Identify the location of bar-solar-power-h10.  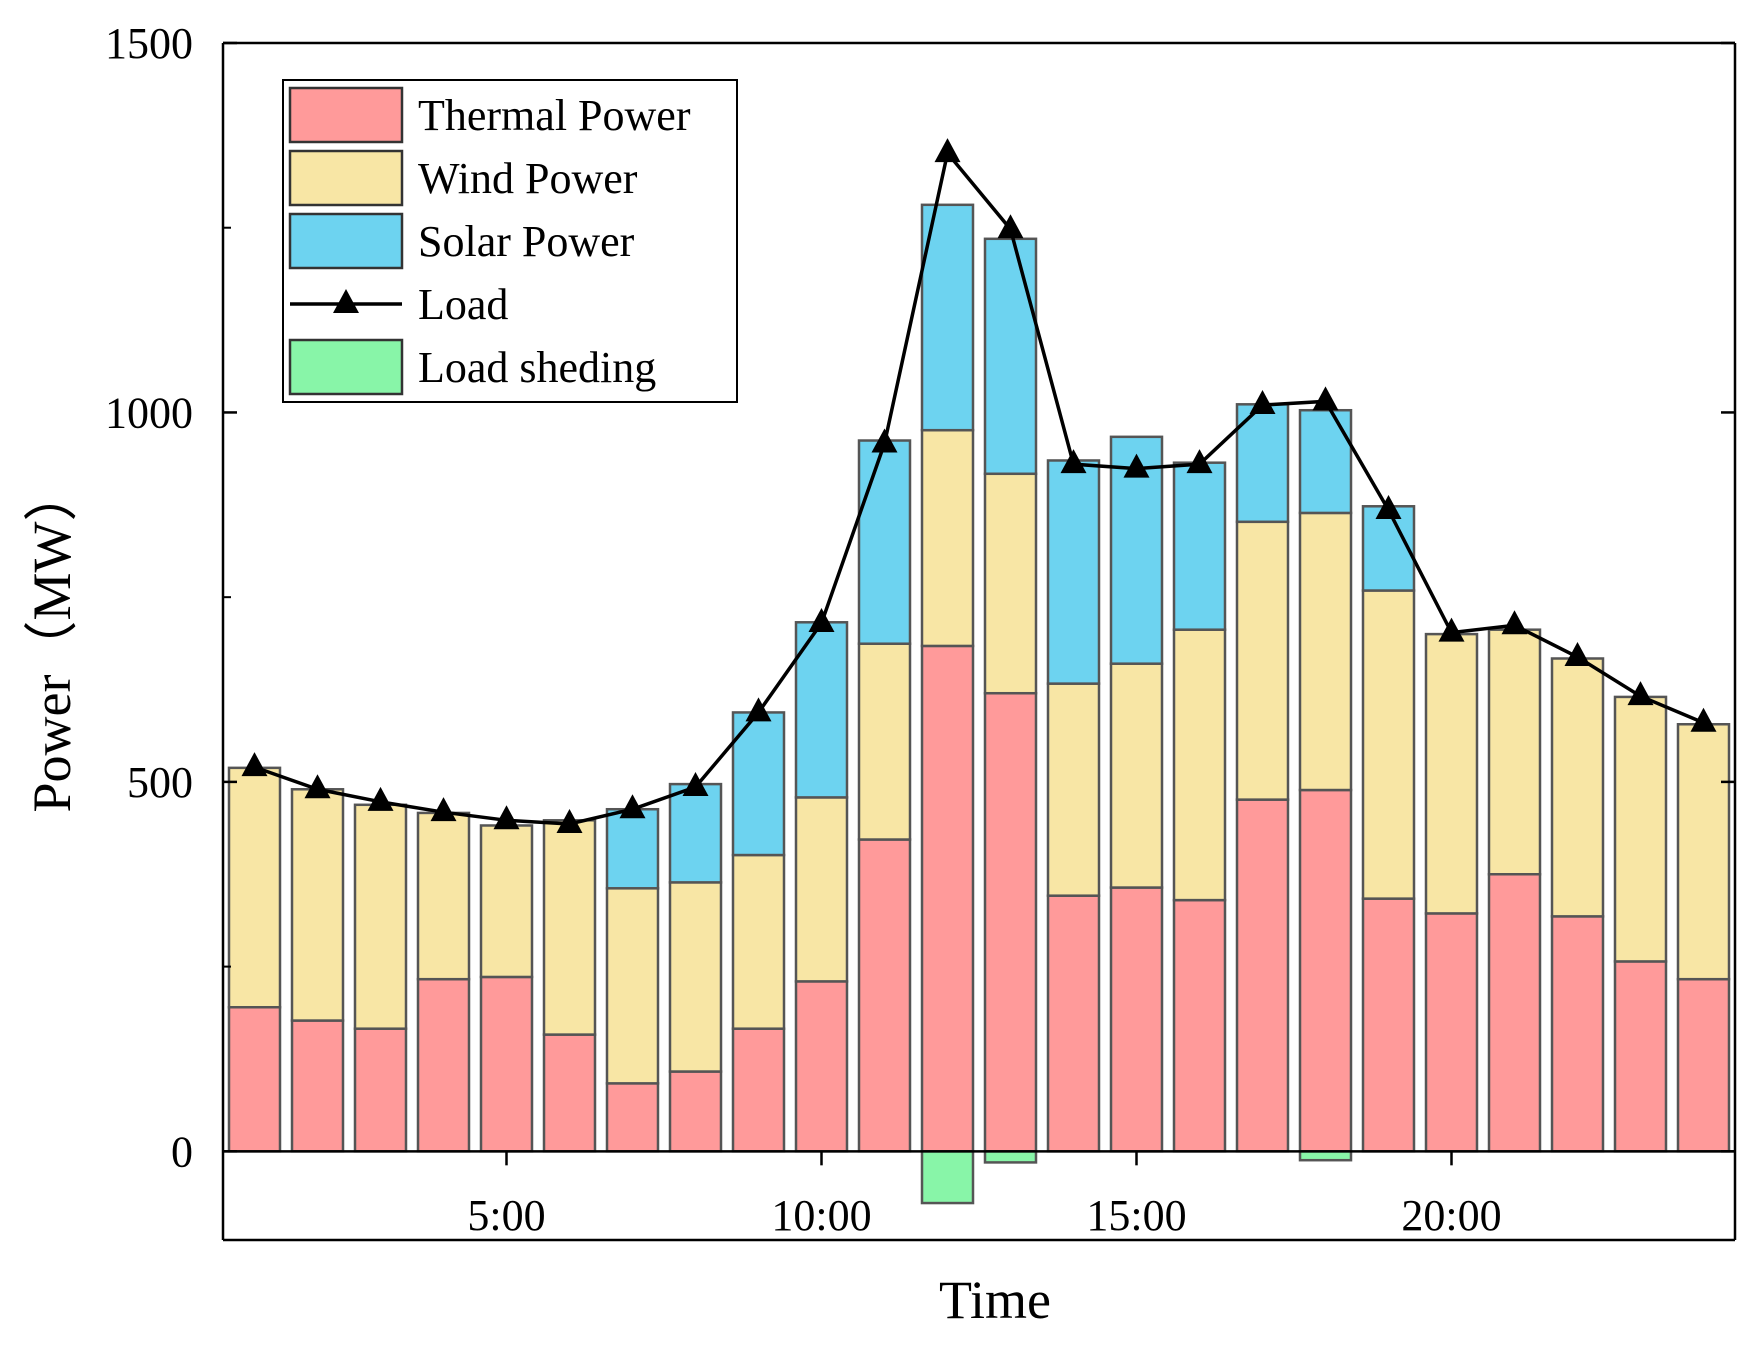
(821, 710).